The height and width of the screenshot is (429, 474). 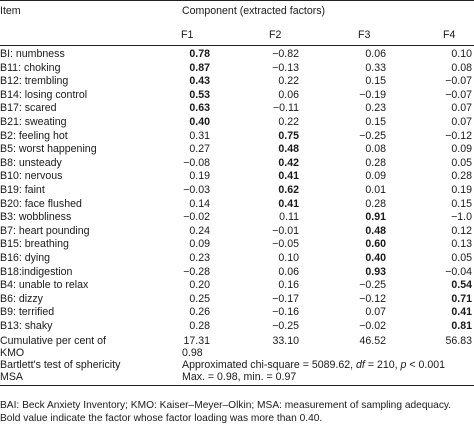 I want to click on row-value-f1: 0.28, so click(x=199, y=326).